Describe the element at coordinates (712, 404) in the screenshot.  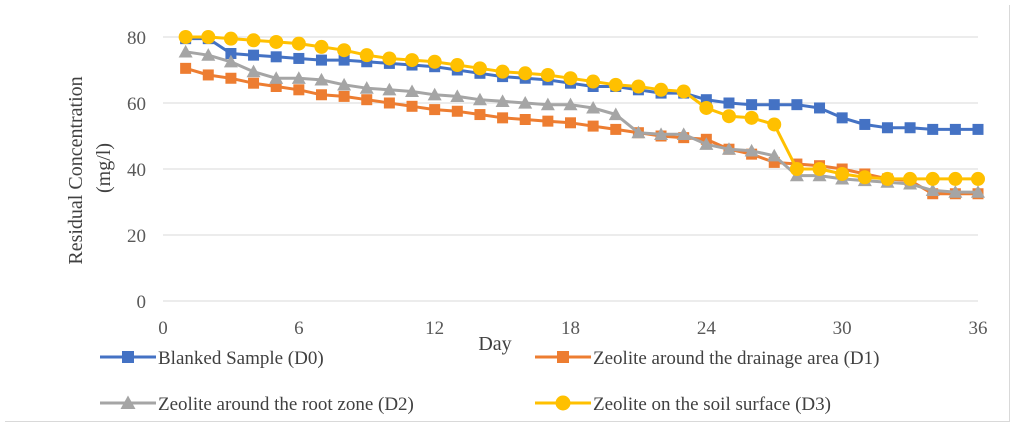
I see `legend-label: Zeolite on the soil surface (D3)` at that location.